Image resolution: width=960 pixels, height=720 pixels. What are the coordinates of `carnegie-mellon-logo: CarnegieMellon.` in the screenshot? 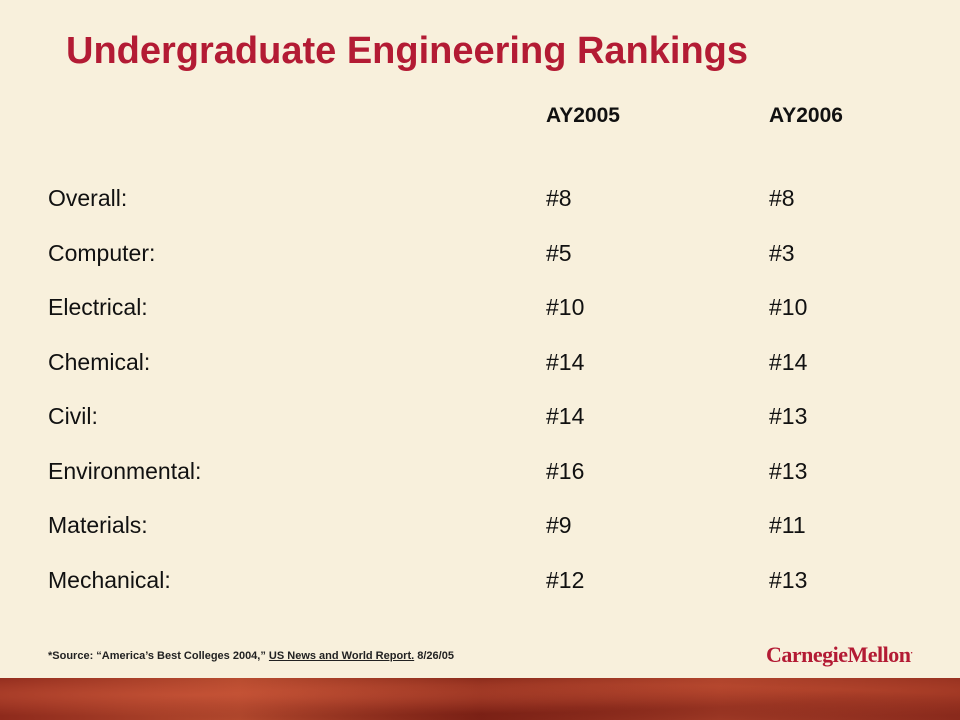 It's located at (839, 655).